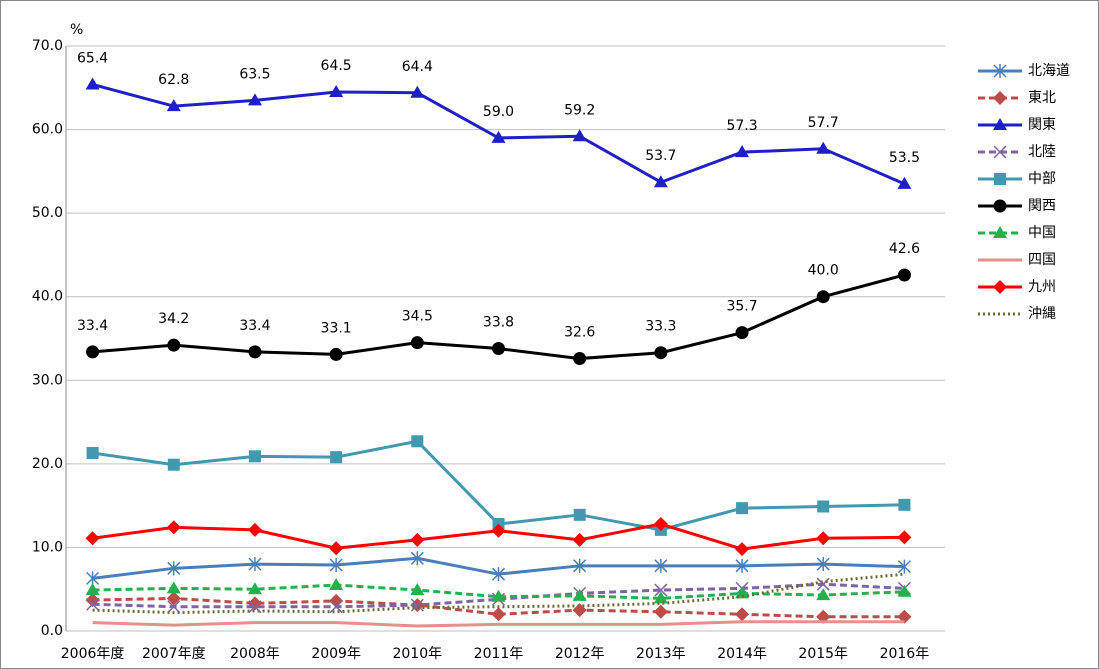 The width and height of the screenshot is (1099, 669). I want to click on data-label: 35.7, so click(741, 307).